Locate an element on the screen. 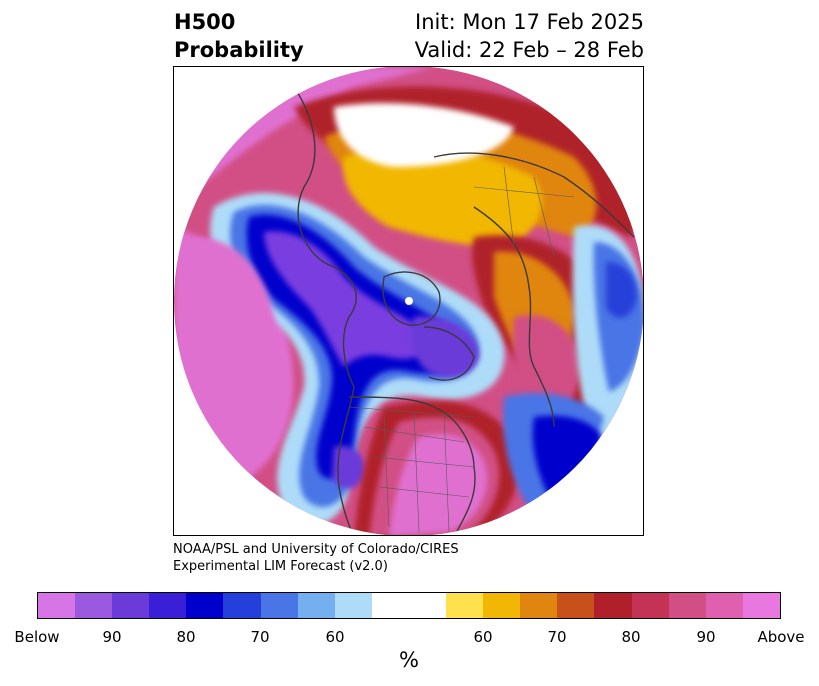 This screenshot has height=686, width=819. colorbar-tick-label: Above is located at coordinates (781, 637).